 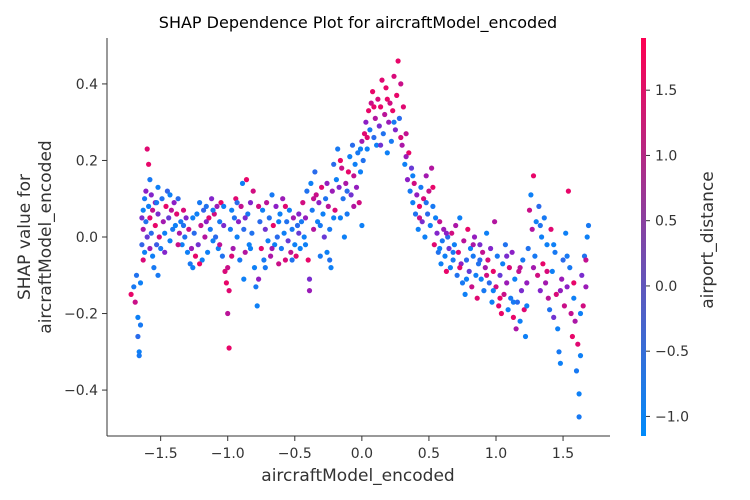 What do you see at coordinates (35, 236) in the screenshot?
I see `y-axis-label: SHAP value for aircraftModel_encoded` at bounding box center [35, 236].